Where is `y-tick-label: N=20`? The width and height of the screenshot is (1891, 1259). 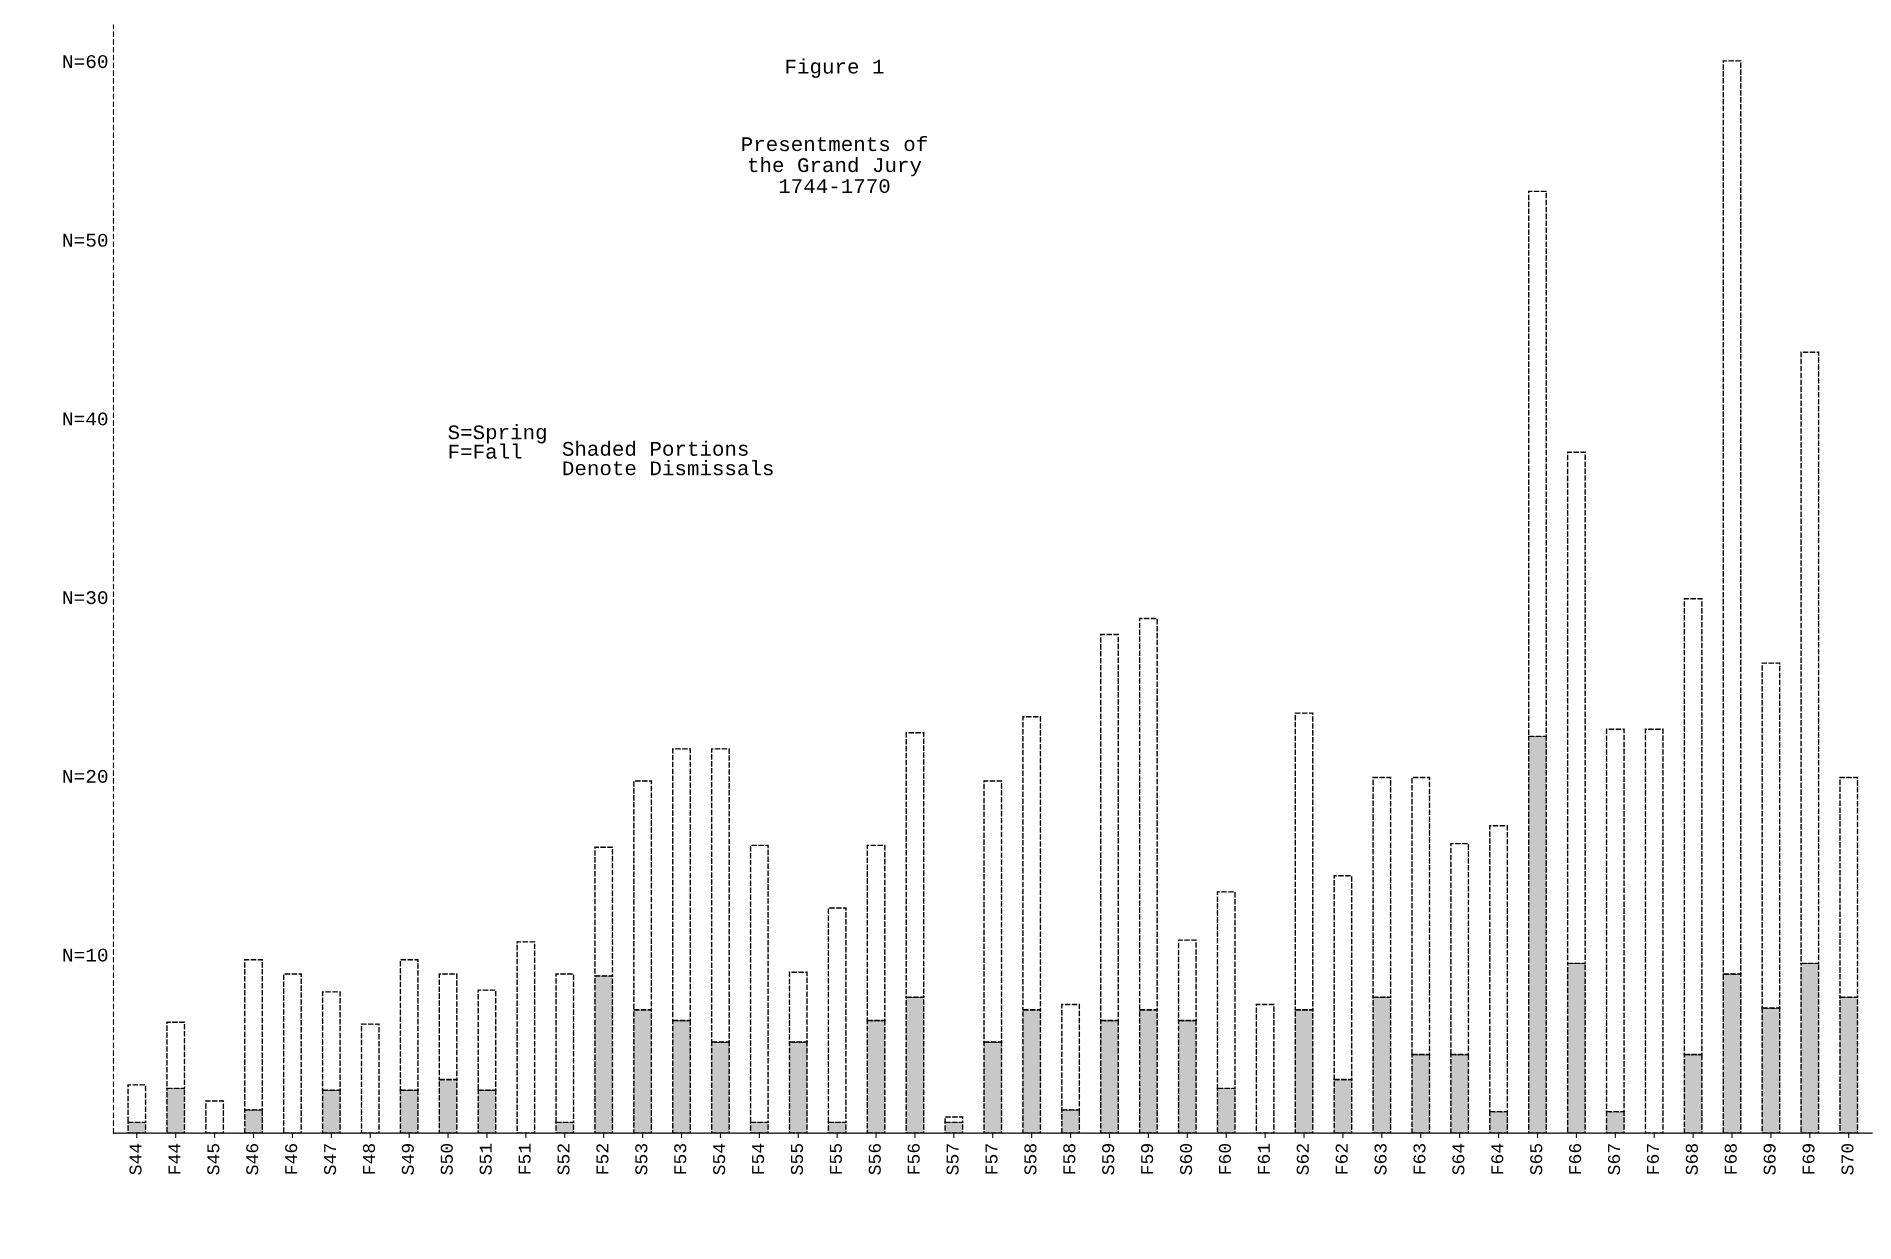 y-tick-label: N=20 is located at coordinates (85, 776).